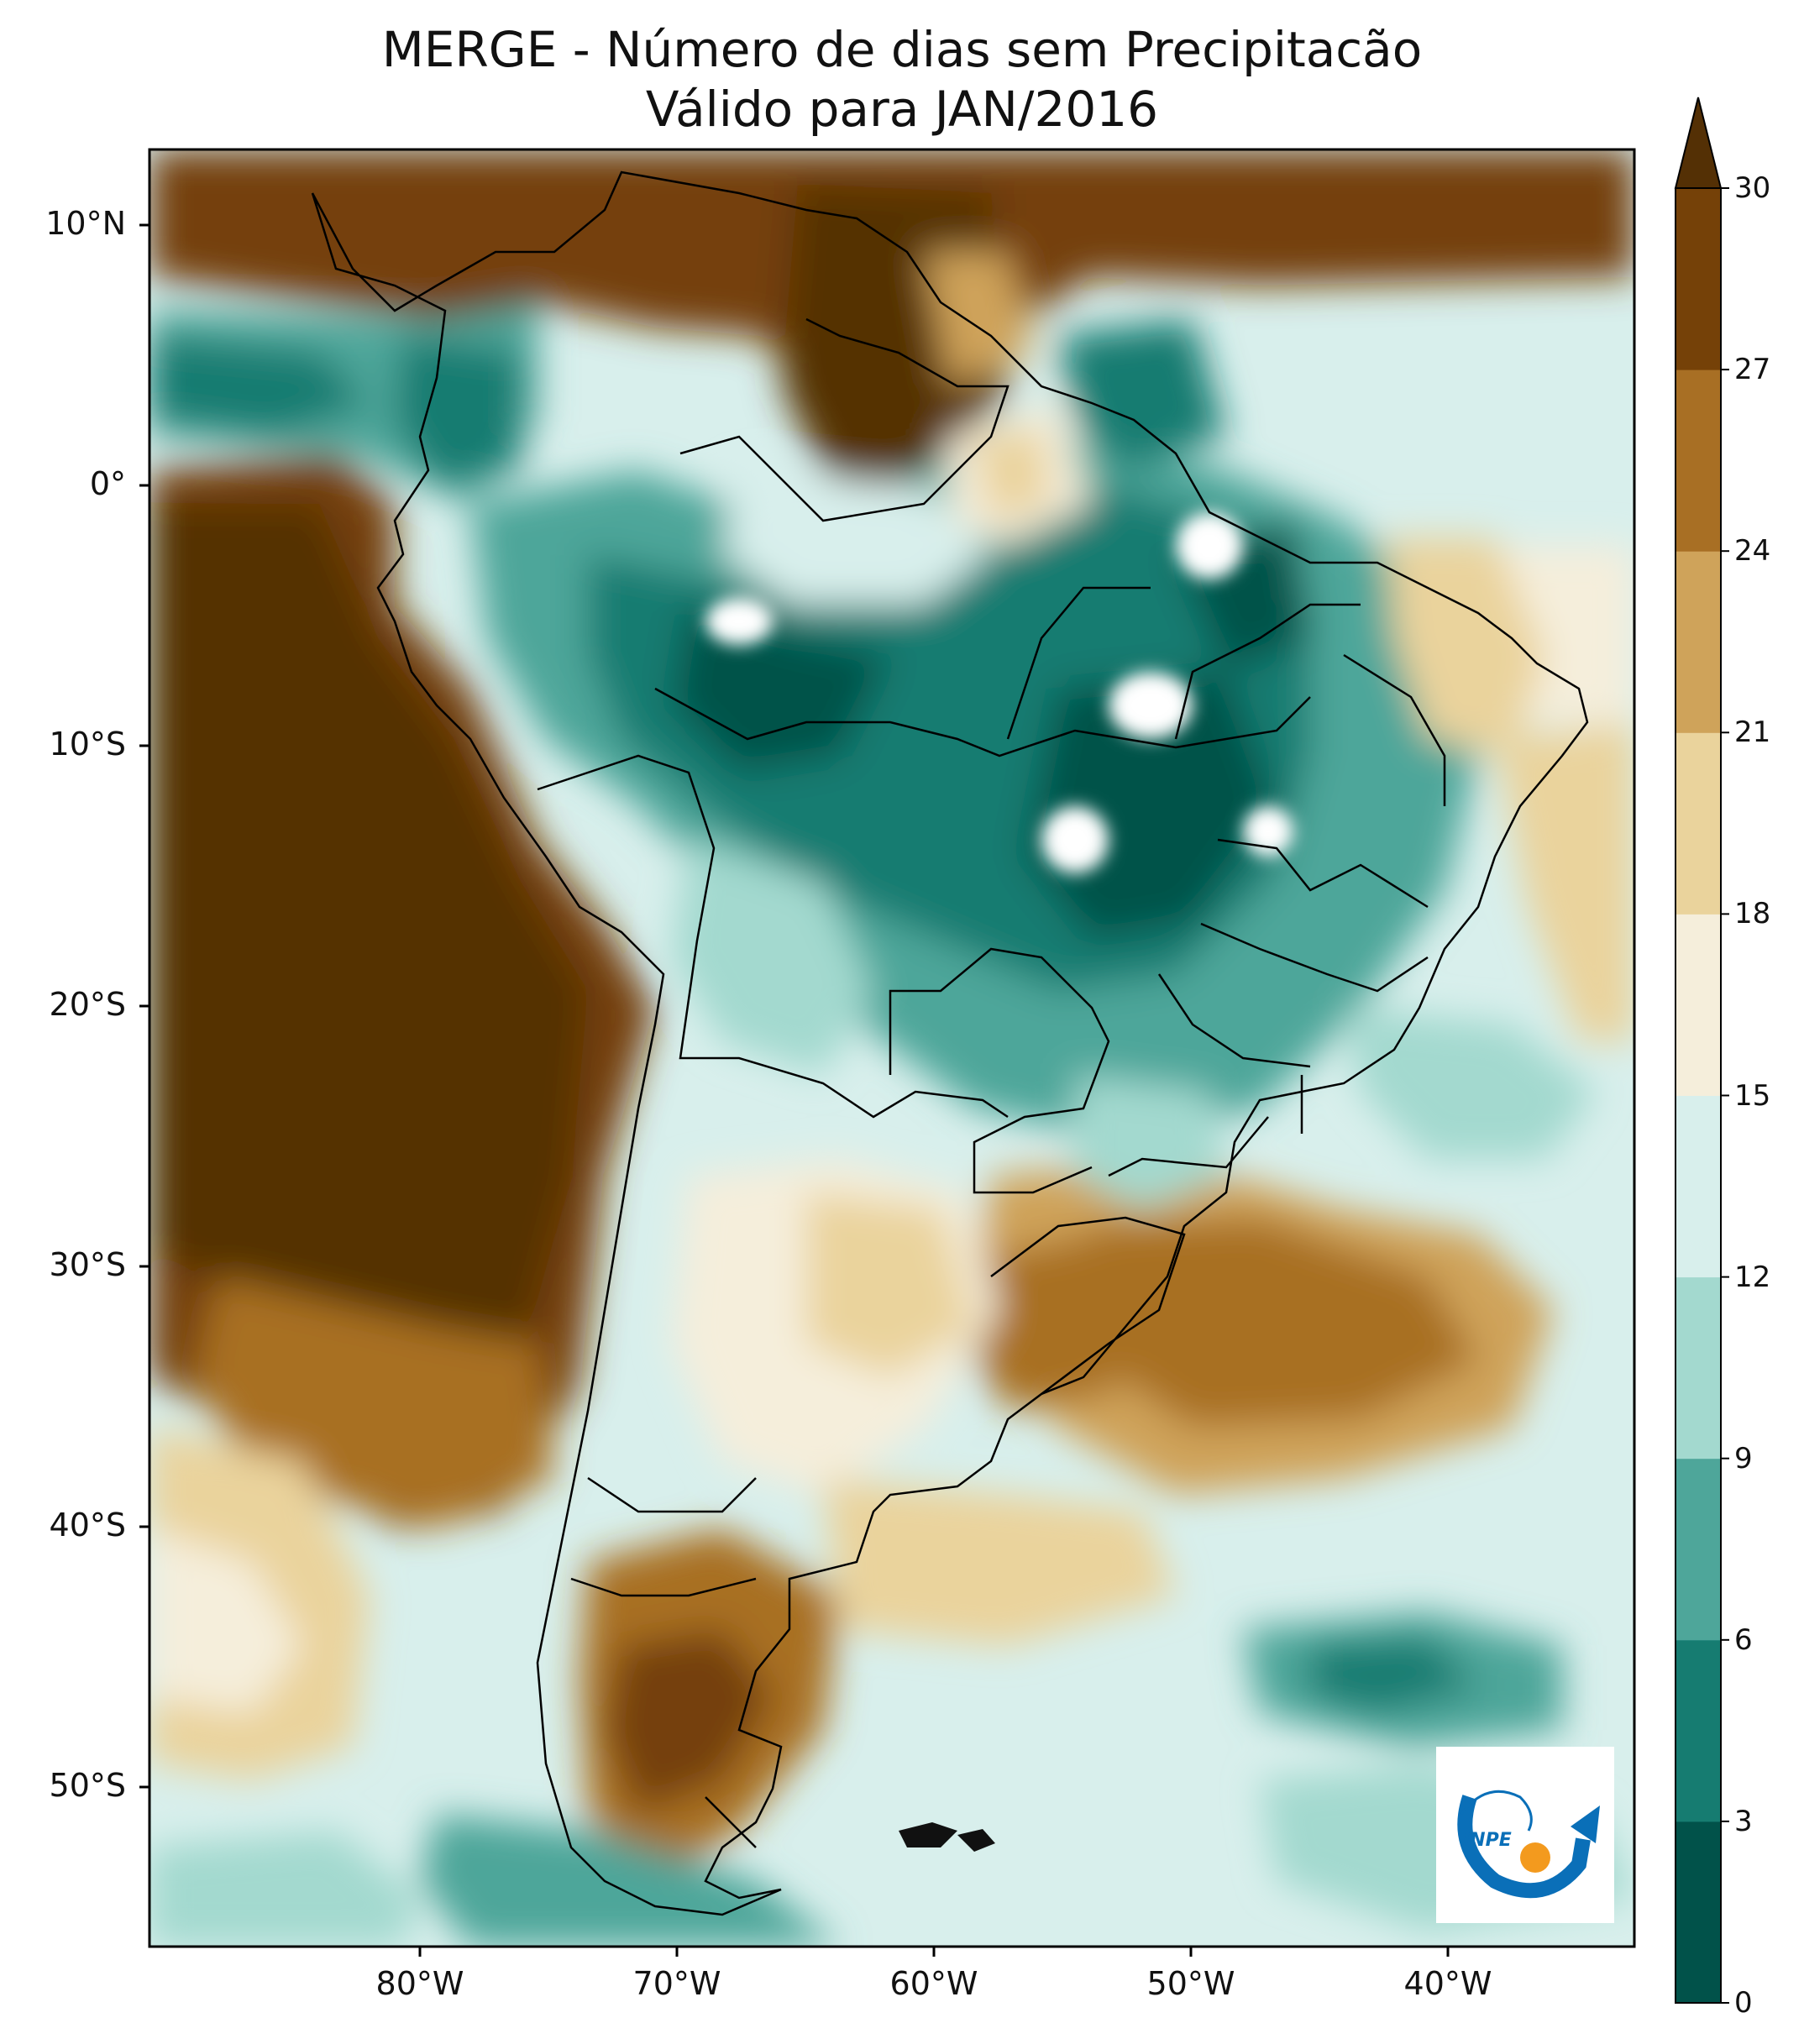 This screenshot has width=1804, height=2044. I want to click on lon-label-40w: 40°W, so click(1447, 1983).